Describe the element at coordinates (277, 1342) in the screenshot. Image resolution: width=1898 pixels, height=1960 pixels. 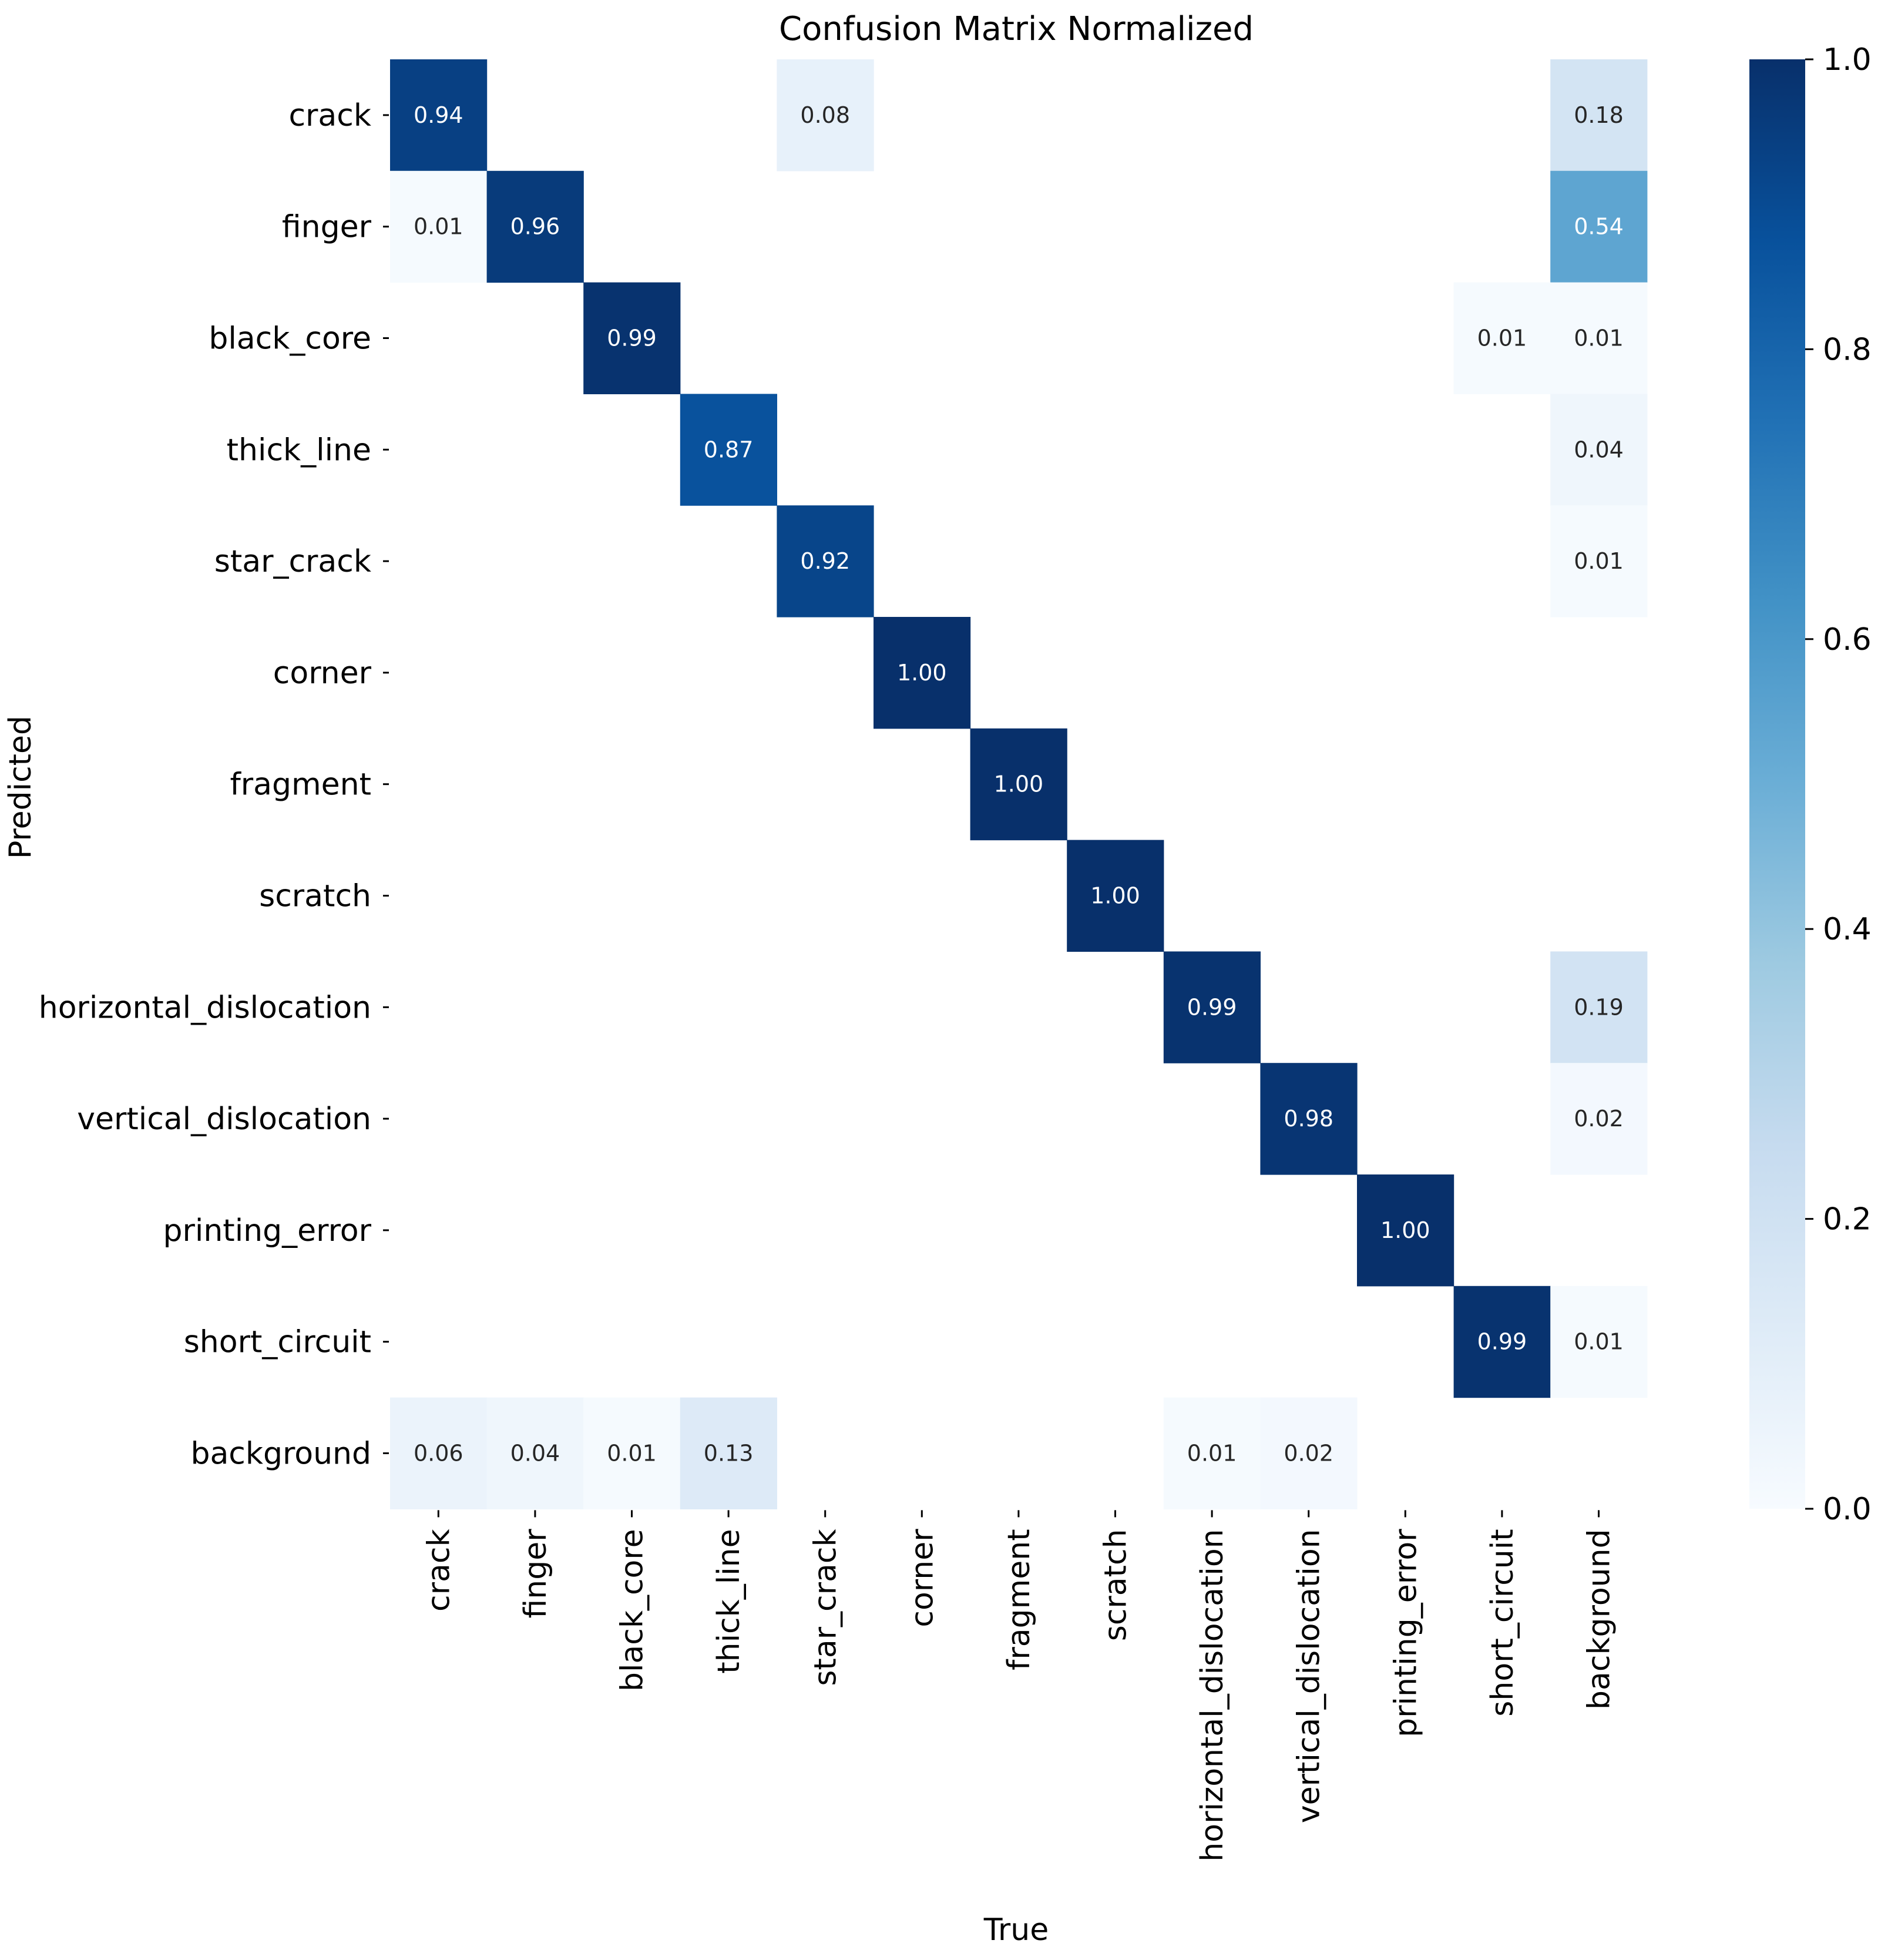
I see `y-tick-label: short_circuit` at that location.